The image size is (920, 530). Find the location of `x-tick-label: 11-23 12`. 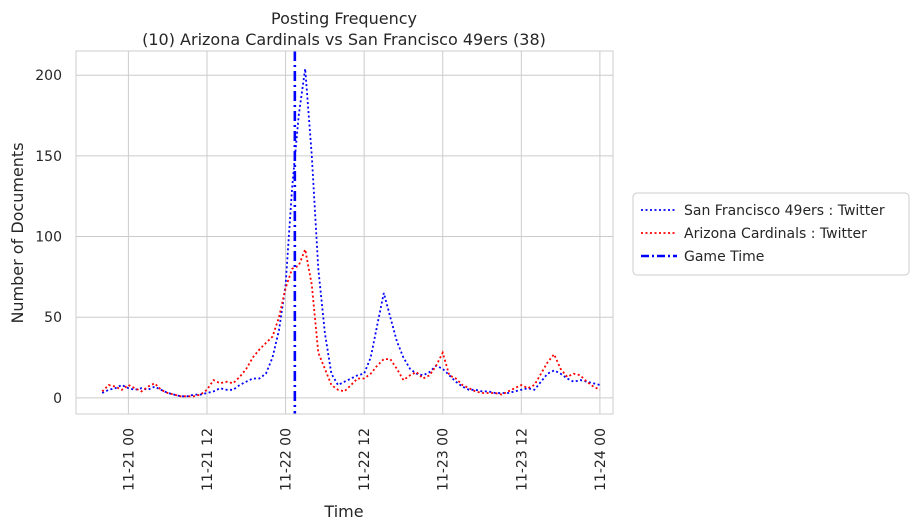

x-tick-label: 11-23 12 is located at coordinates (522, 459).